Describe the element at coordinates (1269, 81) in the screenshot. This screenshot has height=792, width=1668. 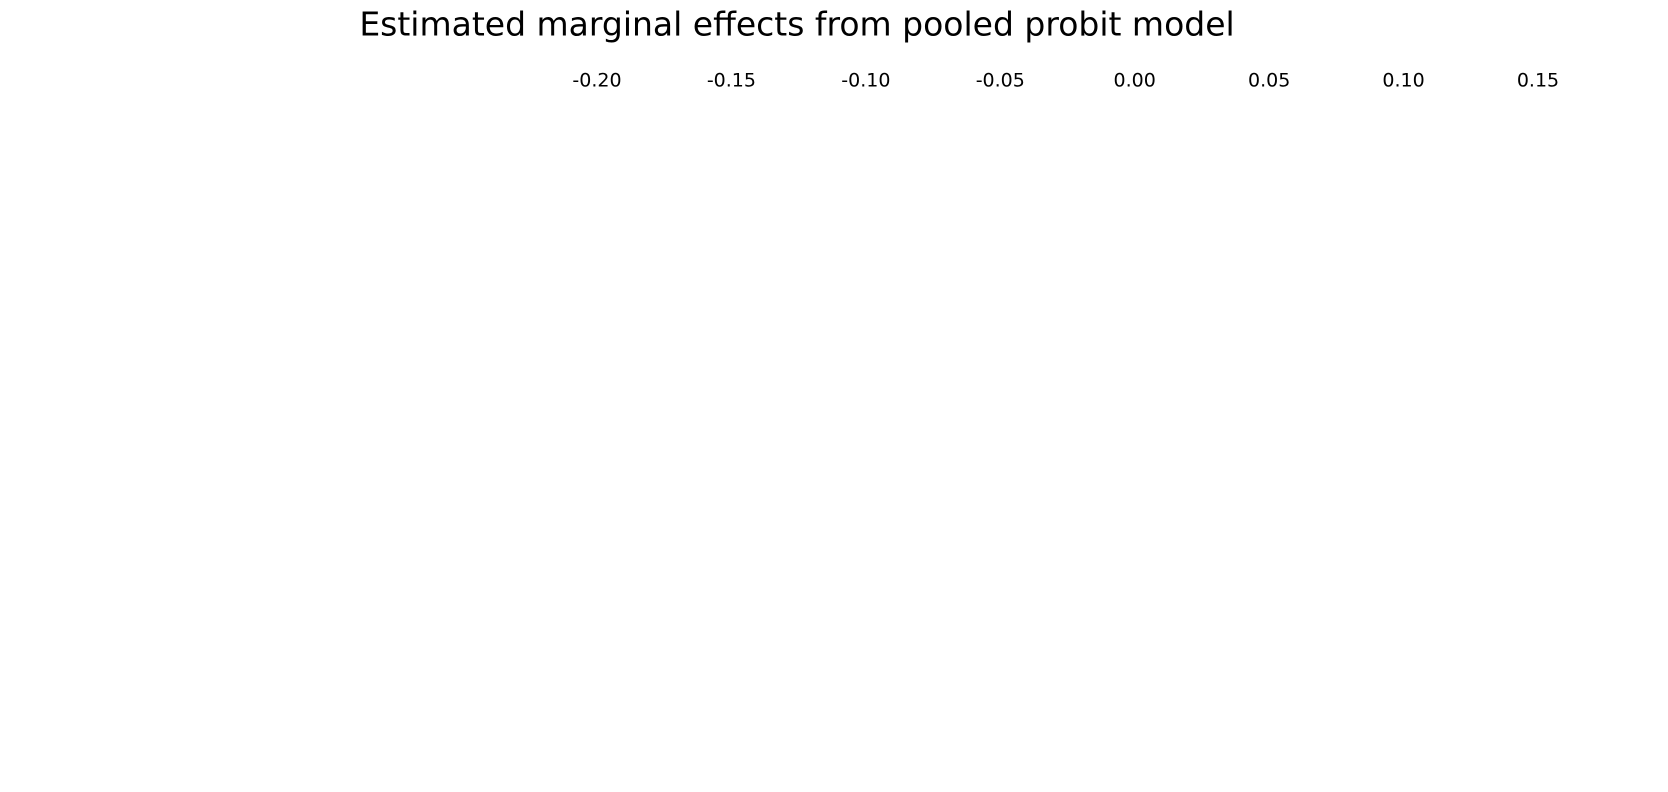
I see `x-tick-label: 0.05` at that location.